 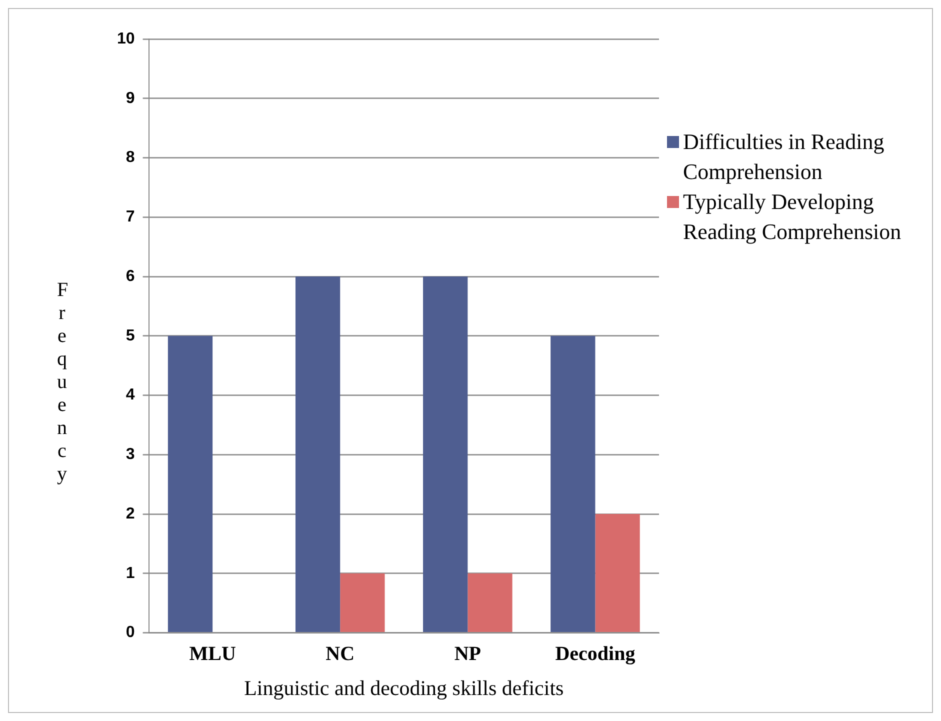 I want to click on y-tick-label: 9, so click(x=130, y=98).